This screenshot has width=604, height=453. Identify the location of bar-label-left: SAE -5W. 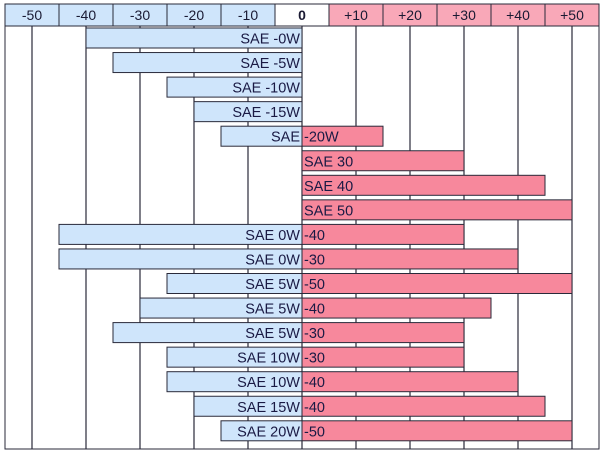
(270, 64).